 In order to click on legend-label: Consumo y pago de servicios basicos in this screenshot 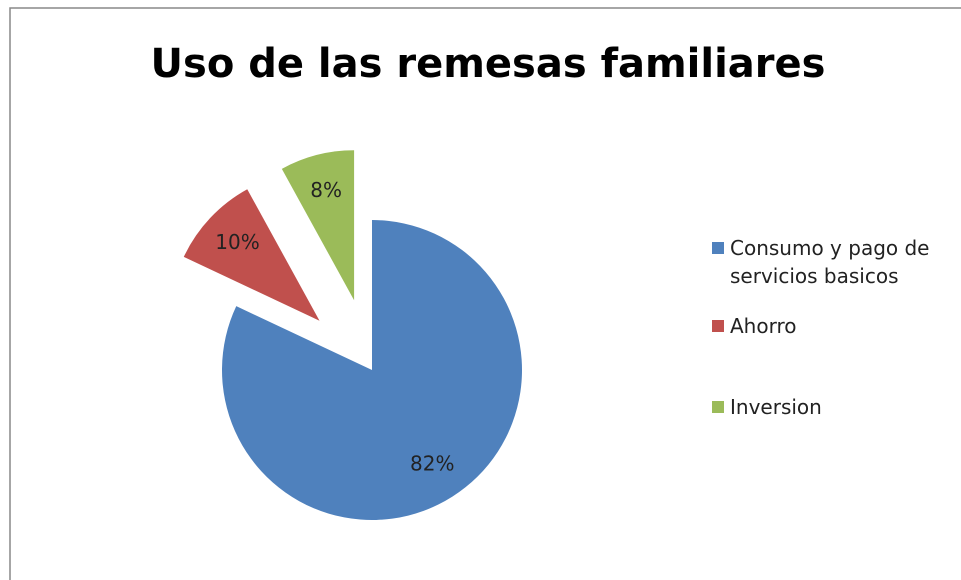, I will do `click(830, 262)`.